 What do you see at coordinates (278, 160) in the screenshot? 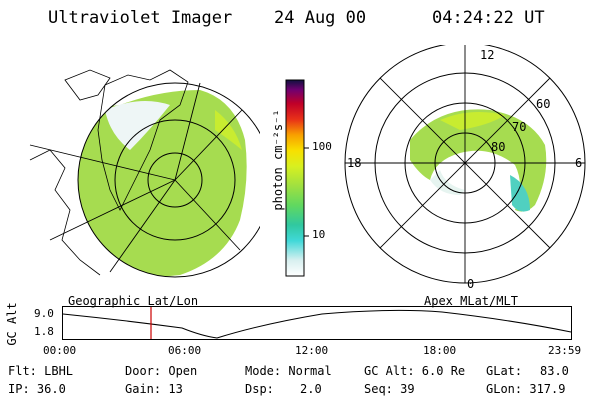
I see `colorbar-unit-label: photon cm⁻²s⁻¹` at bounding box center [278, 160].